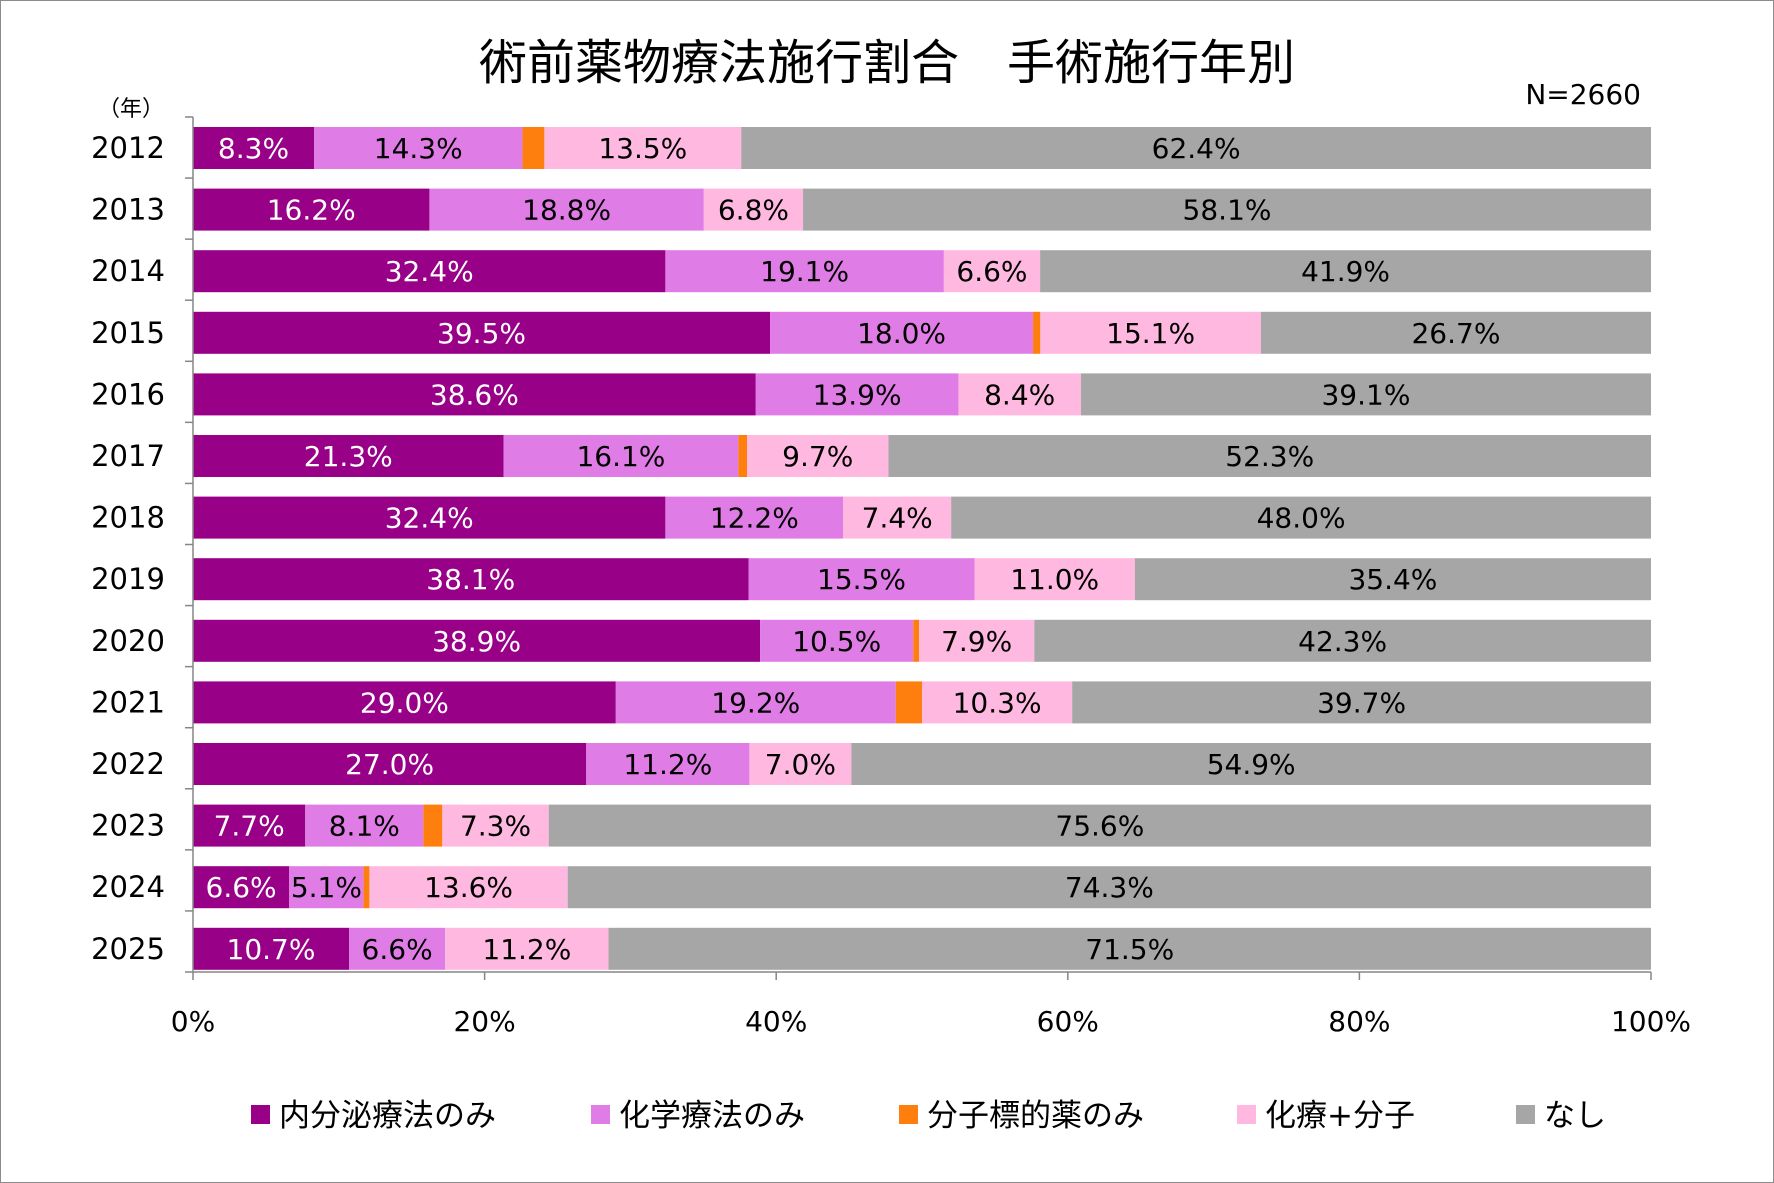 This screenshot has height=1183, width=1774. I want to click on bar-segment-2024-s3, so click(468, 887).